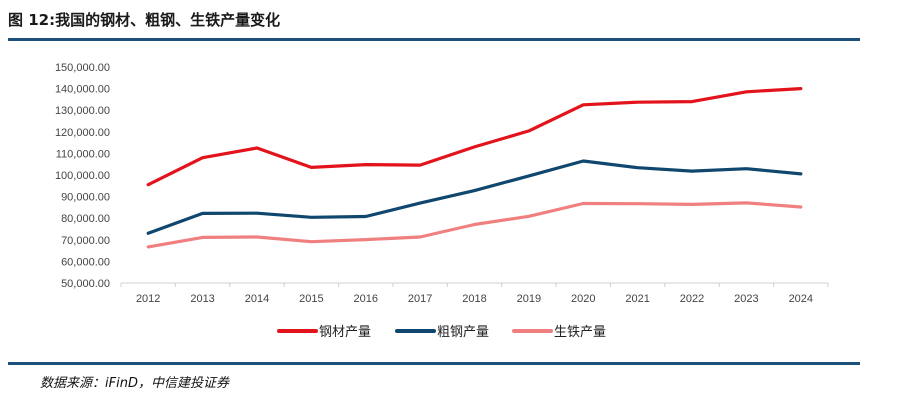  I want to click on legend-label: 钢材产量, so click(345, 332).